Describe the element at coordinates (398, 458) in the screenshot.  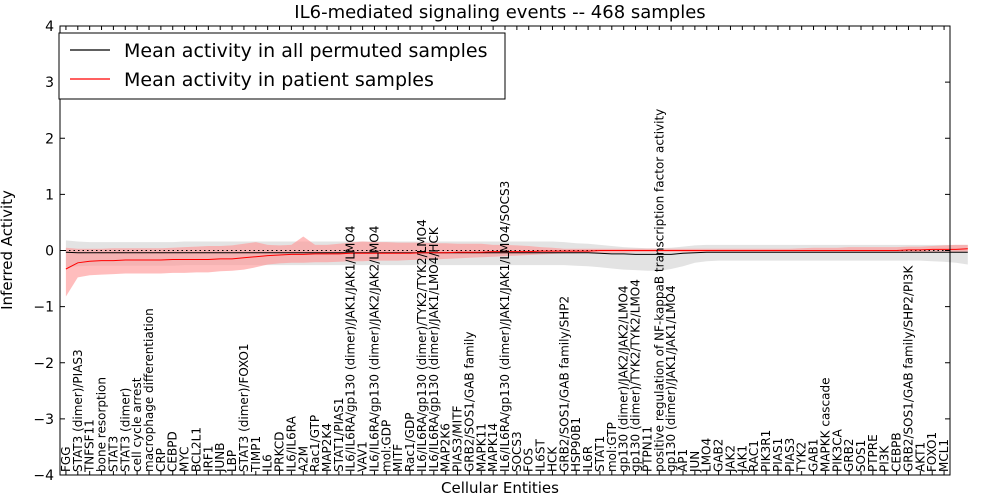
I see `x-tick-label: MITF` at that location.